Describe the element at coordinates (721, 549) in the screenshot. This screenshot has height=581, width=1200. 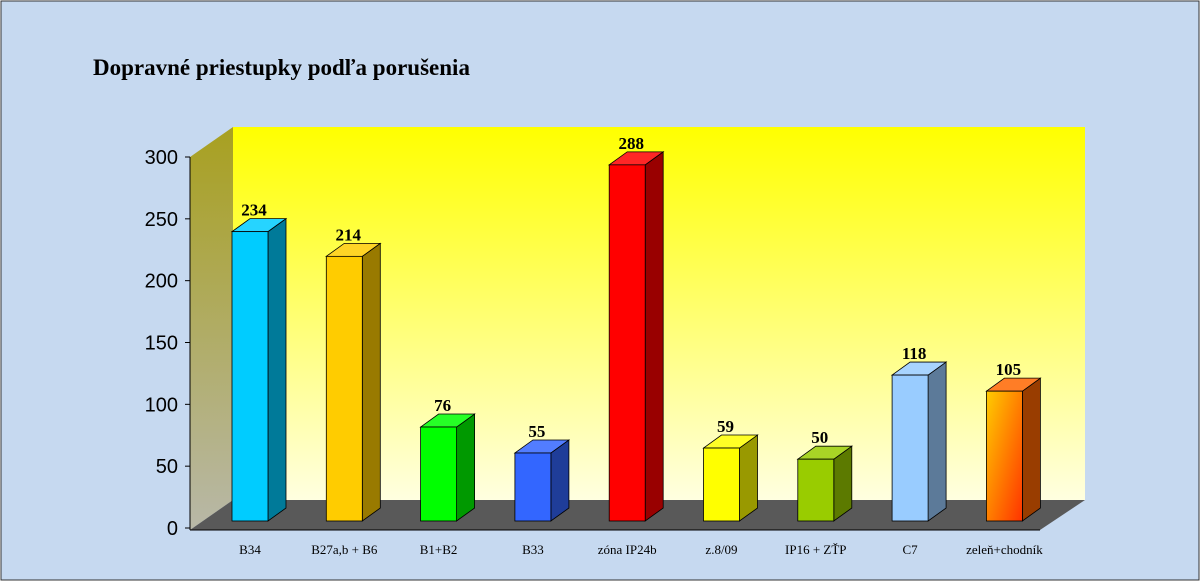
I see `x-tick-label: z.8/09` at that location.